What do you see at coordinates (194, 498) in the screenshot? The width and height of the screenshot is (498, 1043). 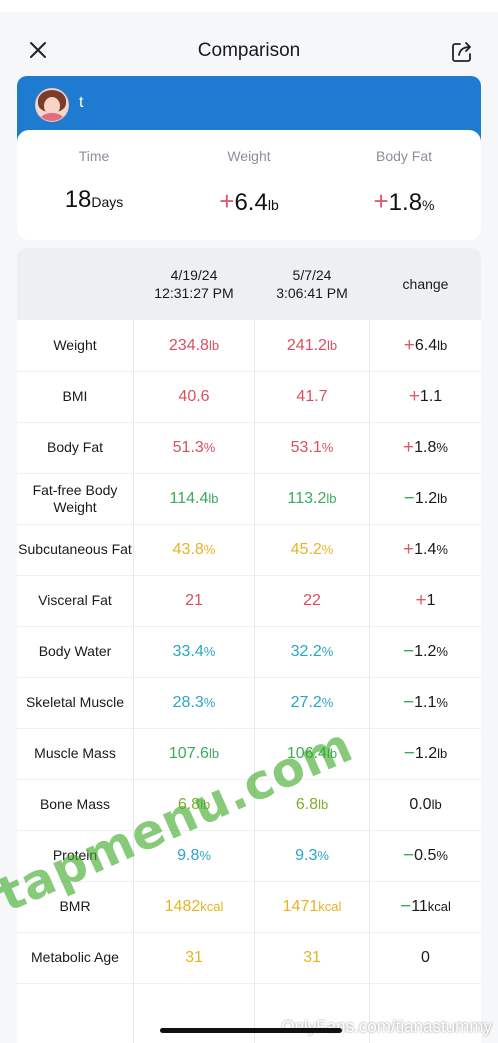 I see `value-date-1: 114.4 lb` at bounding box center [194, 498].